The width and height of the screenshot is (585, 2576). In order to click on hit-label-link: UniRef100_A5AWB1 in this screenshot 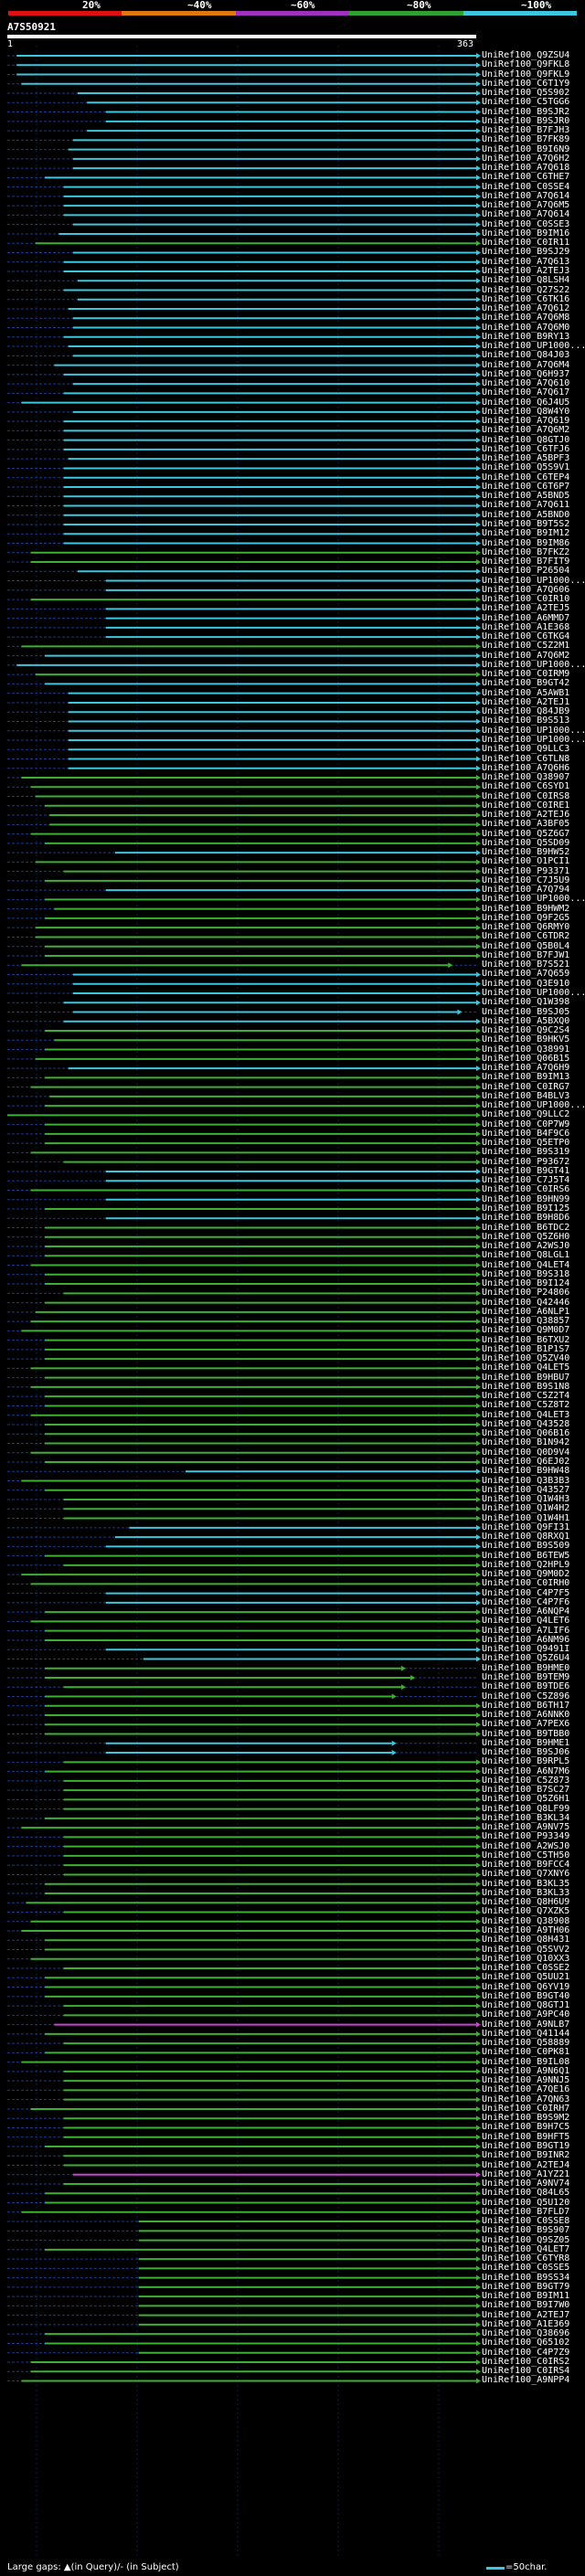, I will do `click(526, 692)`.